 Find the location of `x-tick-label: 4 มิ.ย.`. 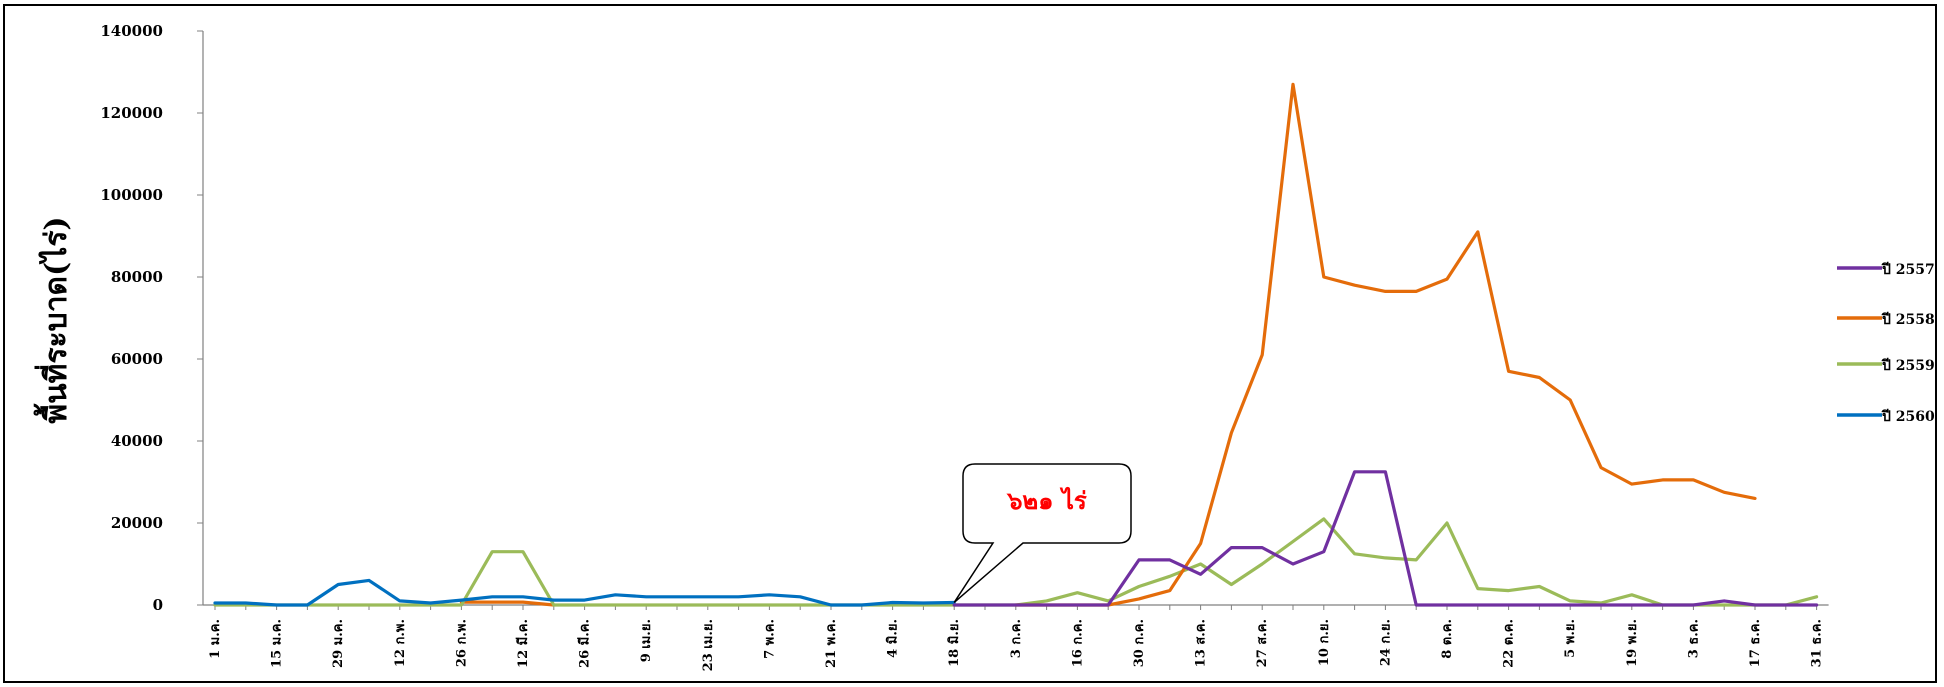

x-tick-label: 4 มิ.ย. is located at coordinates (893, 638).